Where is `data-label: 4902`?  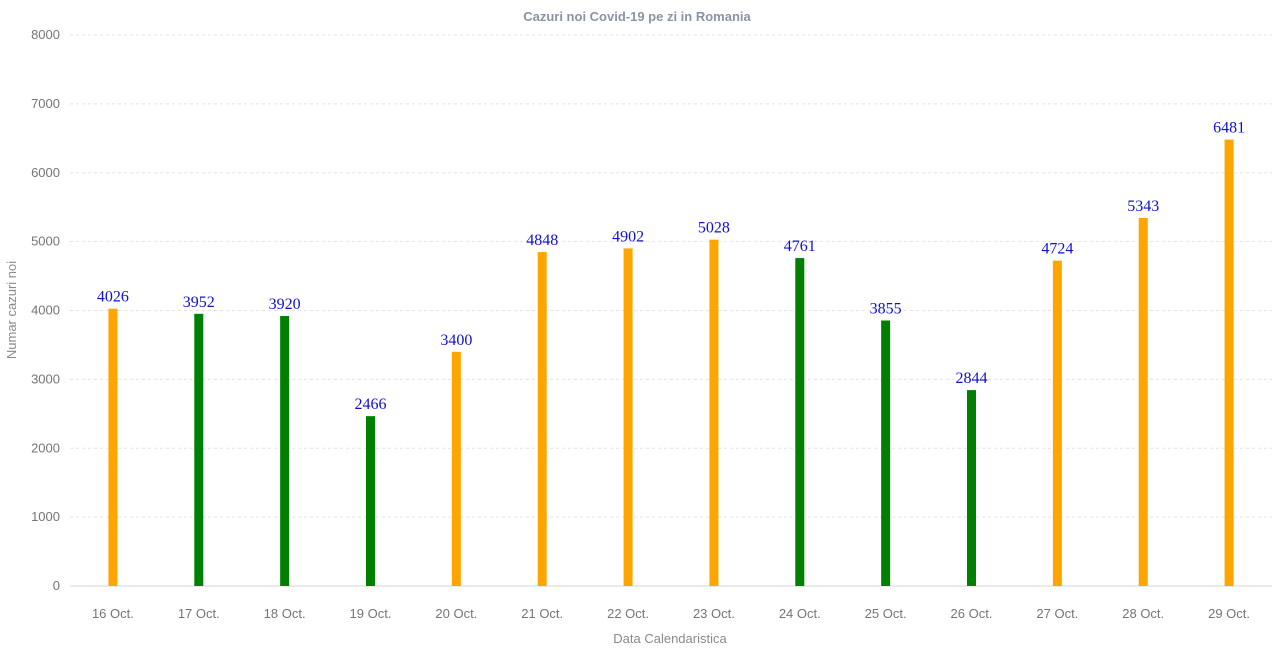 data-label: 4902 is located at coordinates (628, 236).